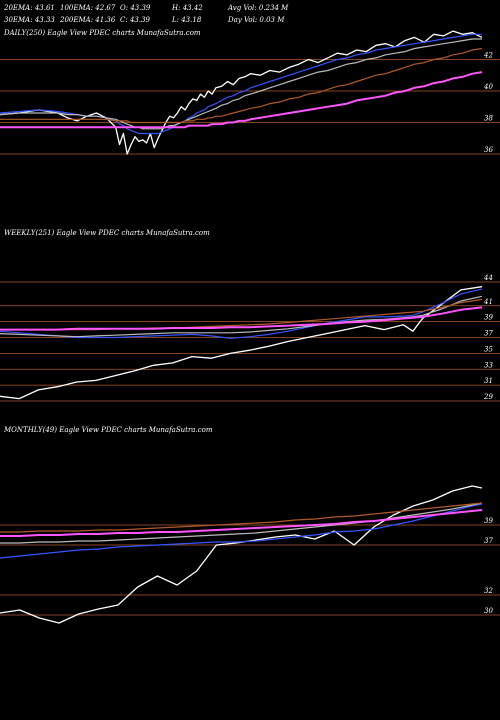 The width and height of the screenshot is (500, 720). What do you see at coordinates (258, 8) in the screenshot?
I see `header-avg-vol: Avg Vol: 0.234 M` at bounding box center [258, 8].